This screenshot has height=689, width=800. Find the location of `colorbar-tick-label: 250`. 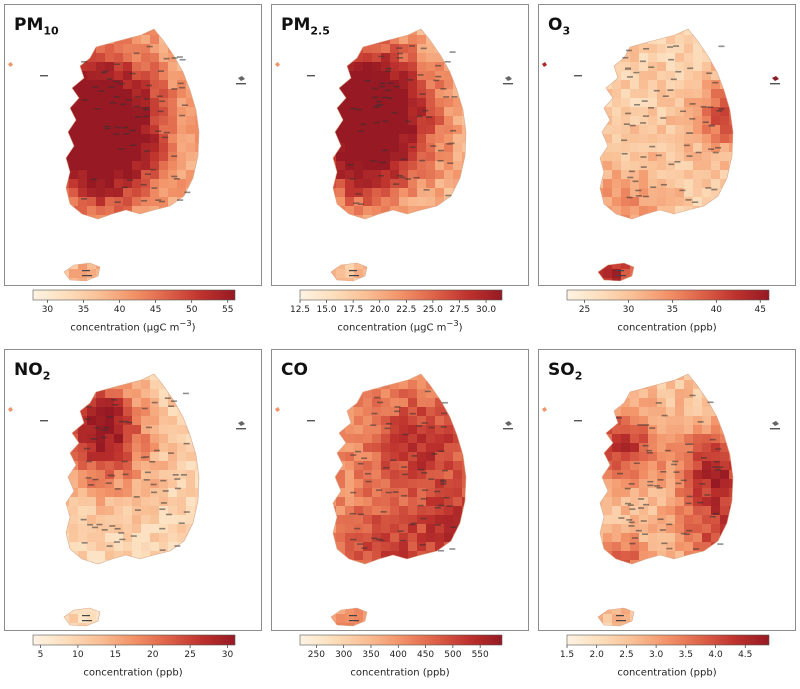

colorbar-tick-label: 250 is located at coordinates (316, 655).